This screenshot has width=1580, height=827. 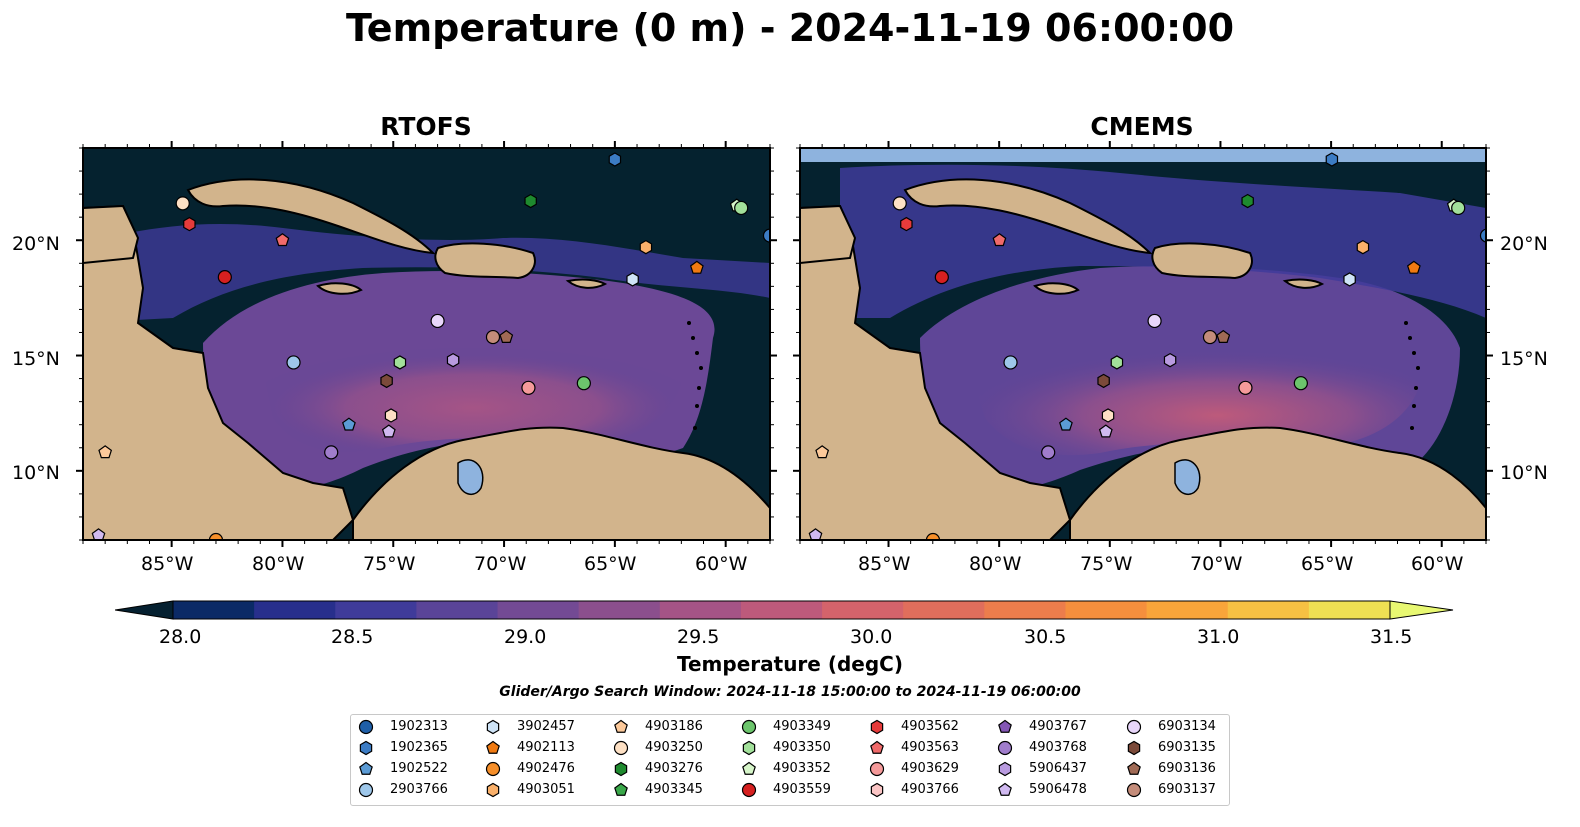 I want to click on colorbar-tick-30-0: 30.0, so click(x=871, y=637).